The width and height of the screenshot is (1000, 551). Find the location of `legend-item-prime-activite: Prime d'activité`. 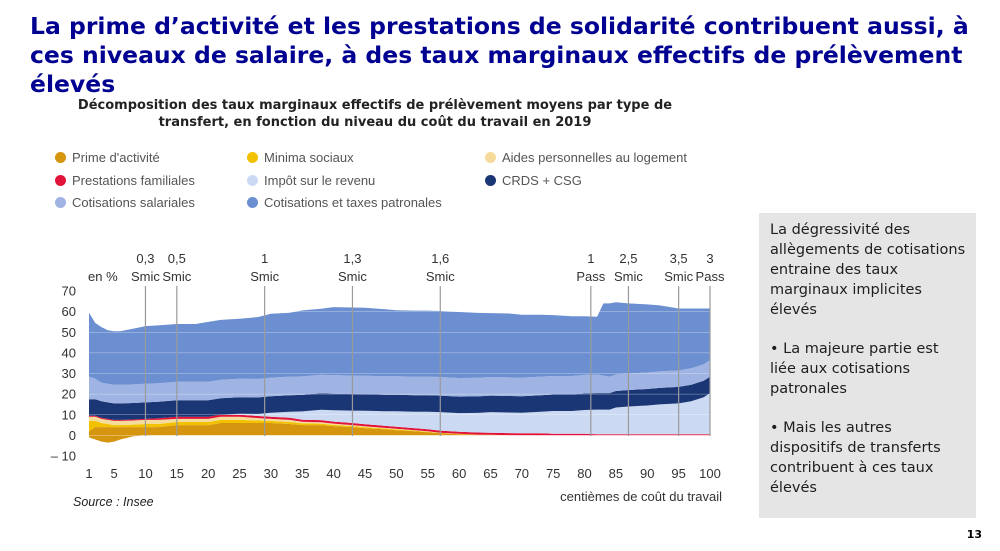

legend-item-prime-activite: Prime d'activité is located at coordinates (107, 157).